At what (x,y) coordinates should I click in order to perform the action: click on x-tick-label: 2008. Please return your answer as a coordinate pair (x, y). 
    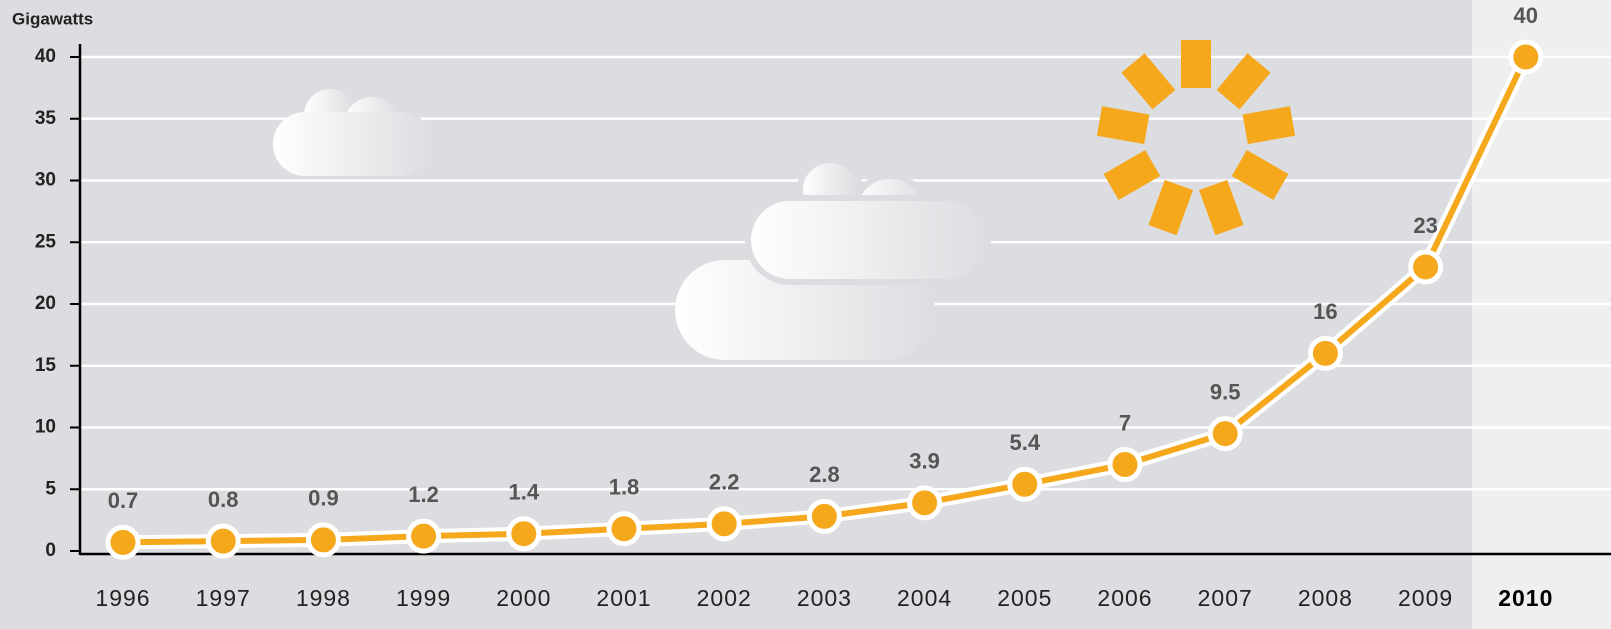
    Looking at the image, I should click on (1325, 598).